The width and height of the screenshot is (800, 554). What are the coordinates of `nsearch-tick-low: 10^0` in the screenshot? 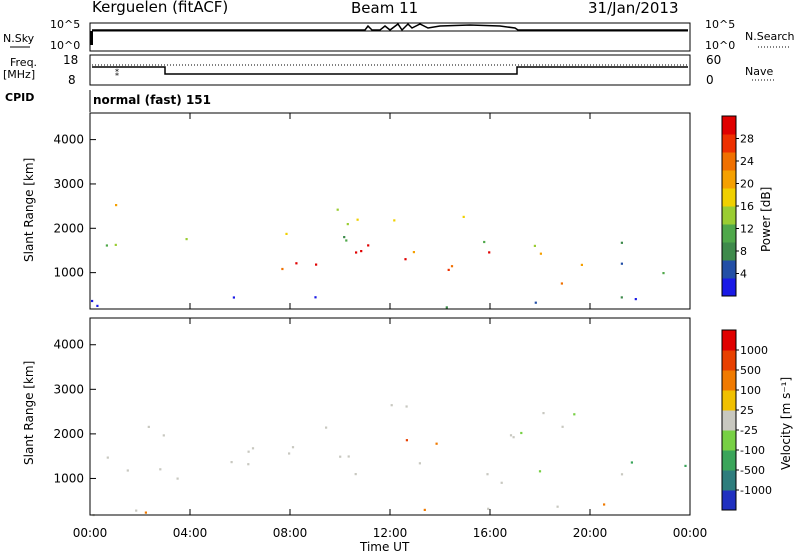 It's located at (720, 45).